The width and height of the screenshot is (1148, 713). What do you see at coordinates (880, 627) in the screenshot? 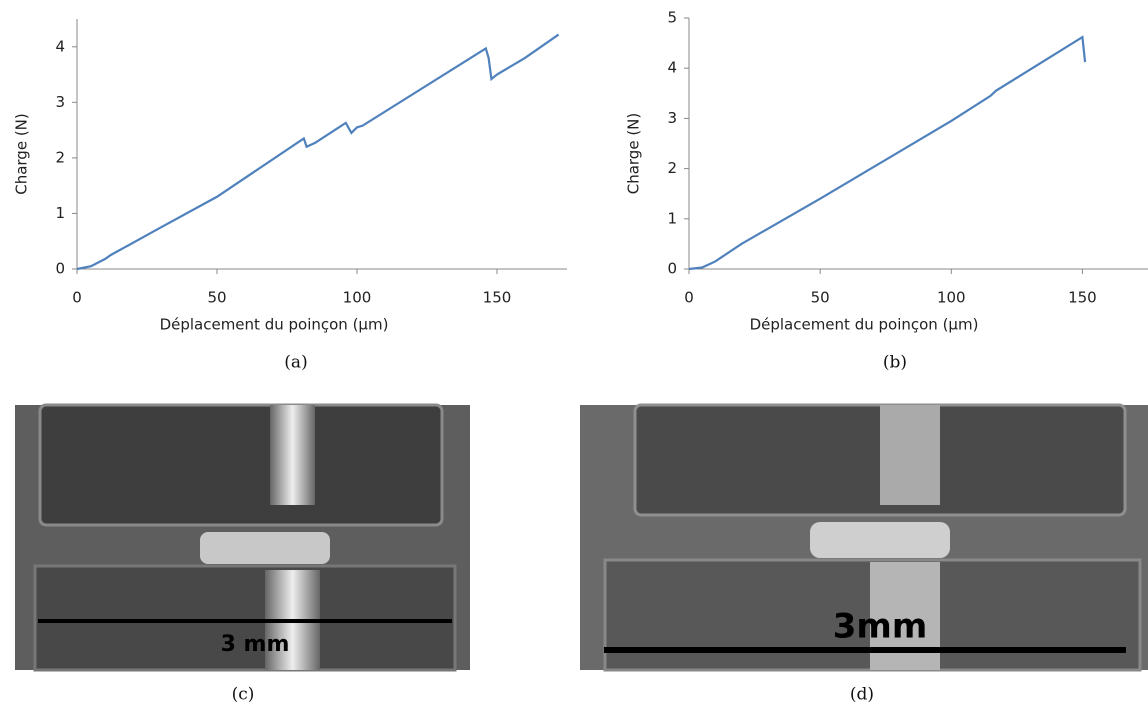
I see `scale-label: 3mm` at bounding box center [880, 627].